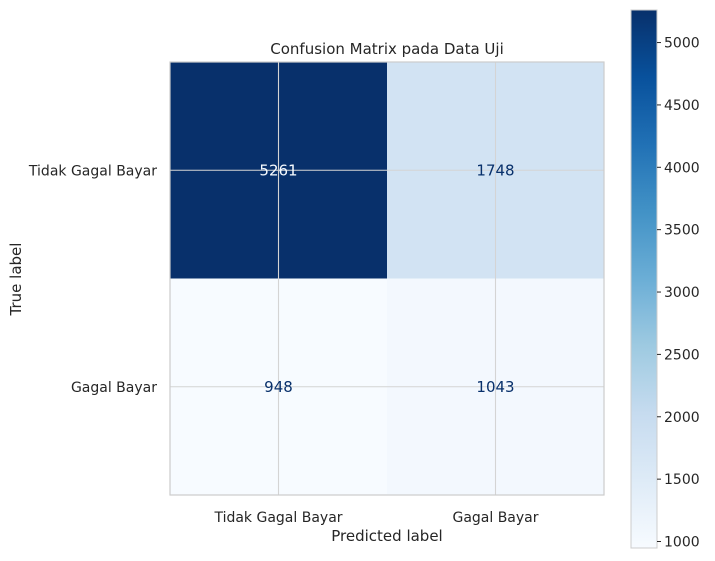  What do you see at coordinates (92, 171) in the screenshot?
I see `y-tick-label: Tidak Gagal Bayar` at bounding box center [92, 171].